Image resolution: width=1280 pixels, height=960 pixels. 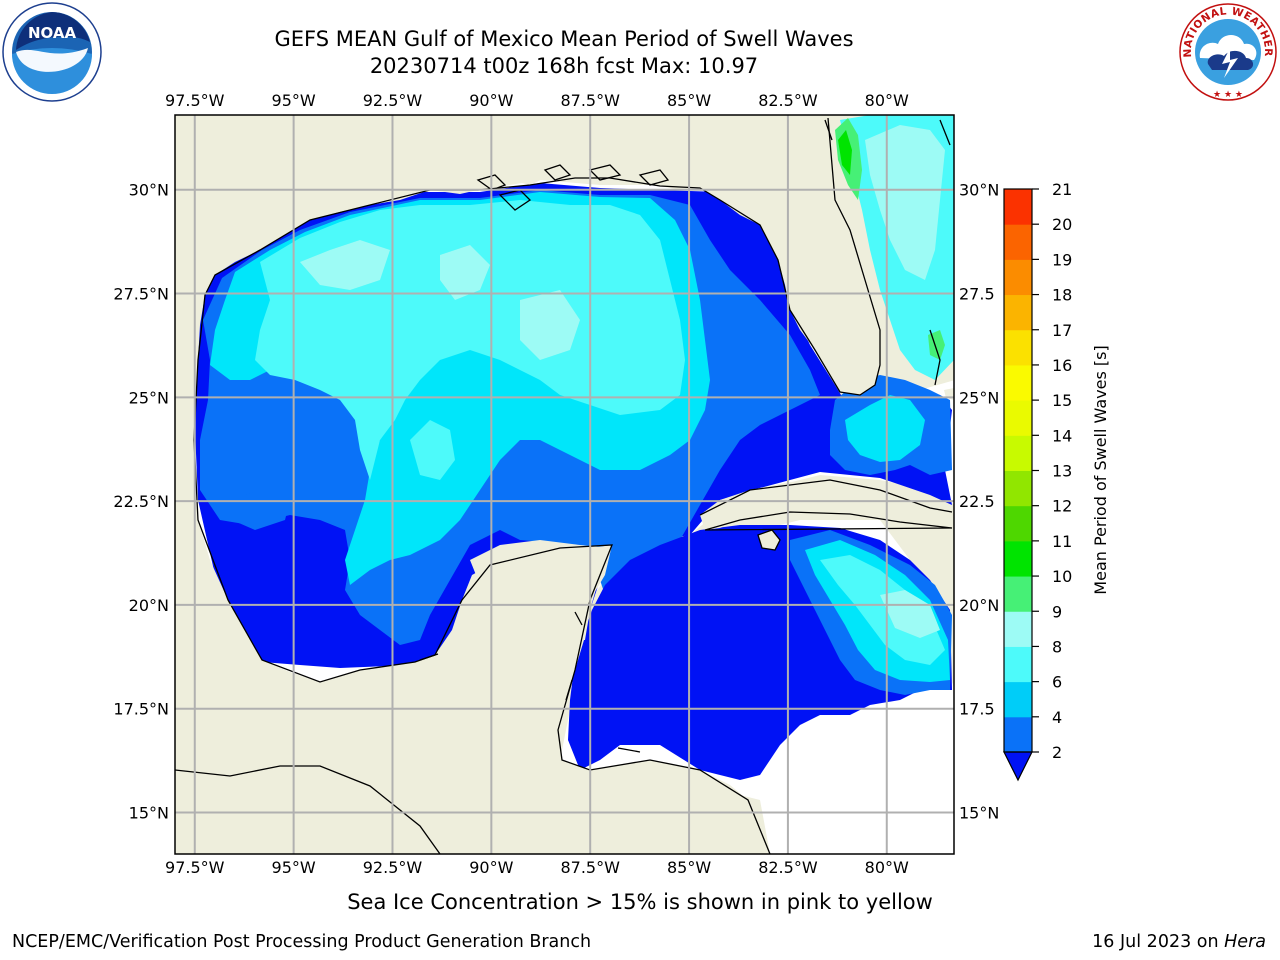 What do you see at coordinates (149, 812) in the screenshot?
I see `lat-label-left: 15°N` at bounding box center [149, 812].